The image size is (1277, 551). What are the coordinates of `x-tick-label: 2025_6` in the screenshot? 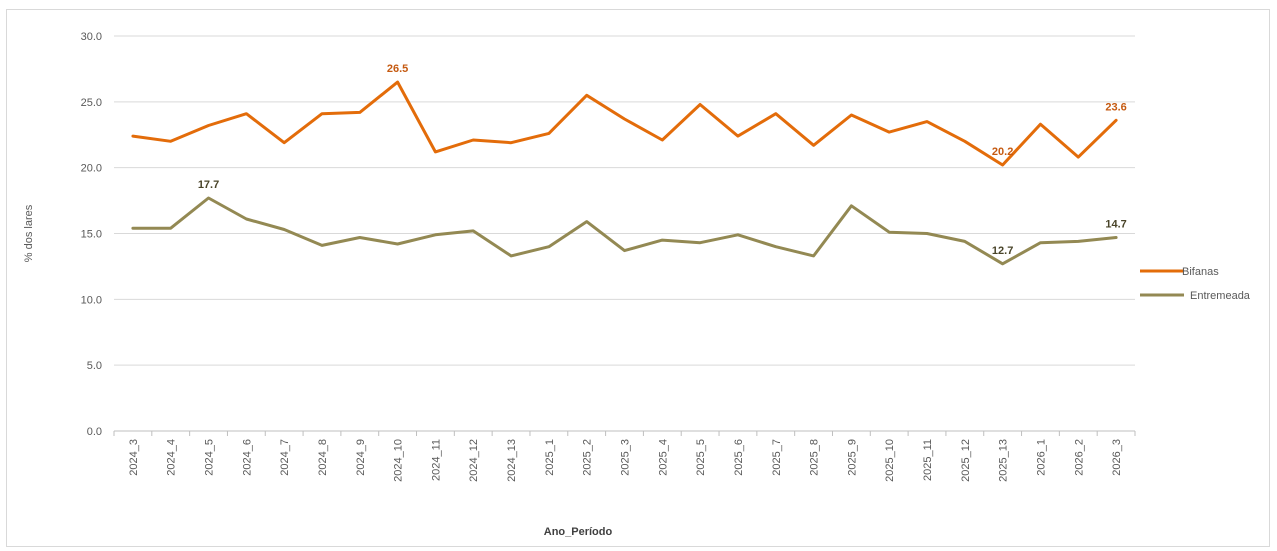 It's located at (739, 457).